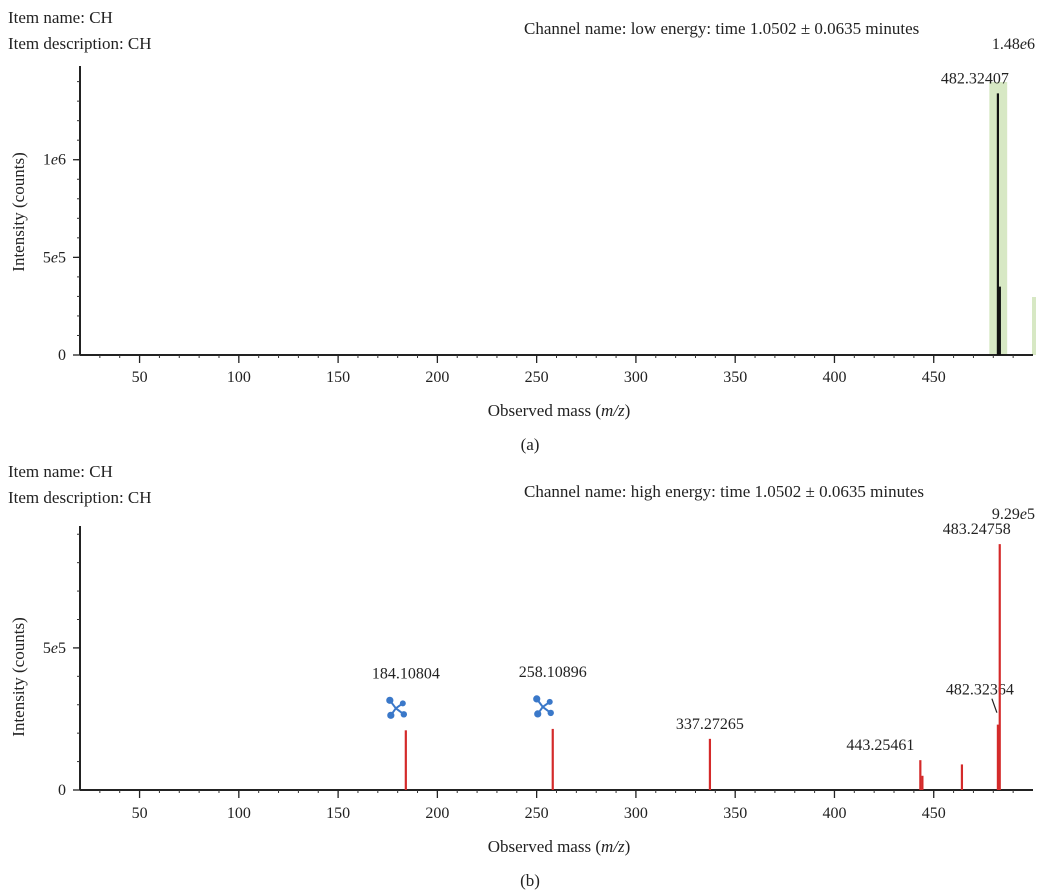 The image size is (1061, 895). I want to click on item-name-a: Item name: CH, so click(60, 17).